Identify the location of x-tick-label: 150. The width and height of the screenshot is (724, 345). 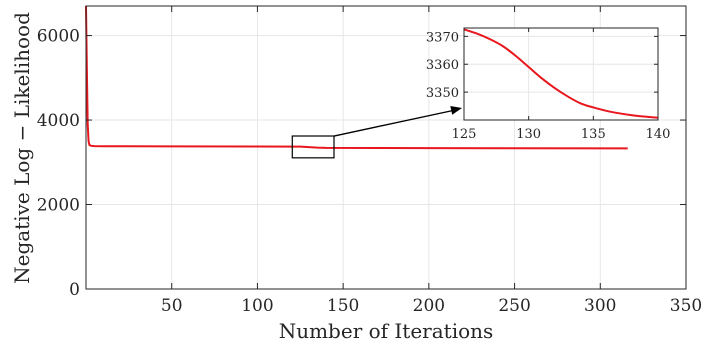
(343, 306).